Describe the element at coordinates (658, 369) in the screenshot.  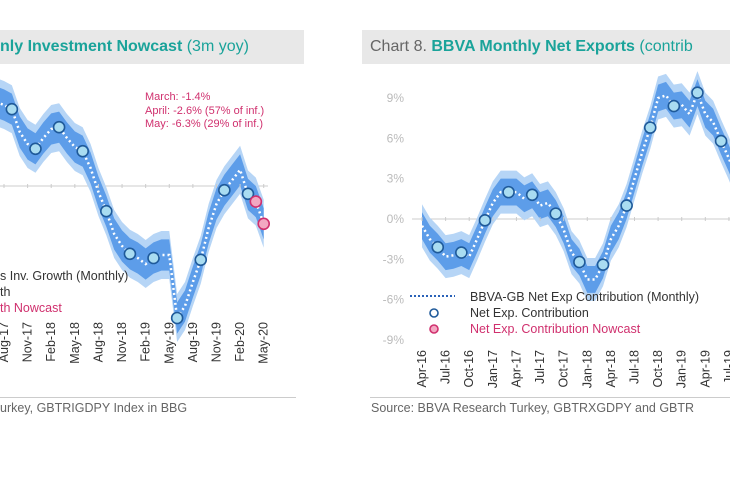
I see `right-x-tick-label: Oct-18` at that location.